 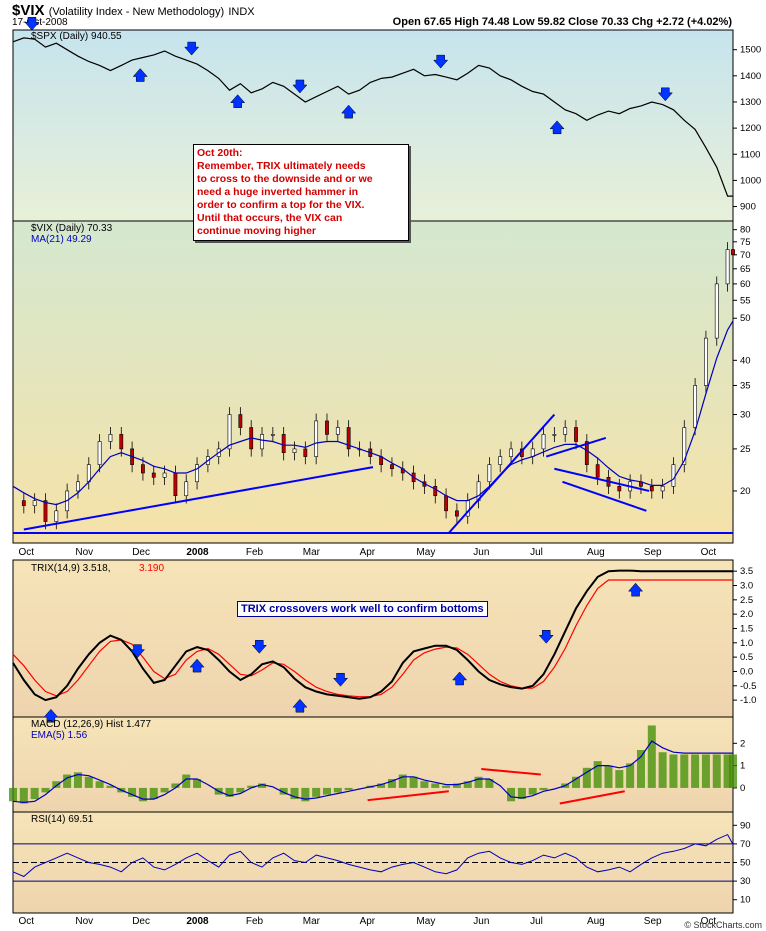 I want to click on x-tick-label: Sep, so click(x=653, y=552).